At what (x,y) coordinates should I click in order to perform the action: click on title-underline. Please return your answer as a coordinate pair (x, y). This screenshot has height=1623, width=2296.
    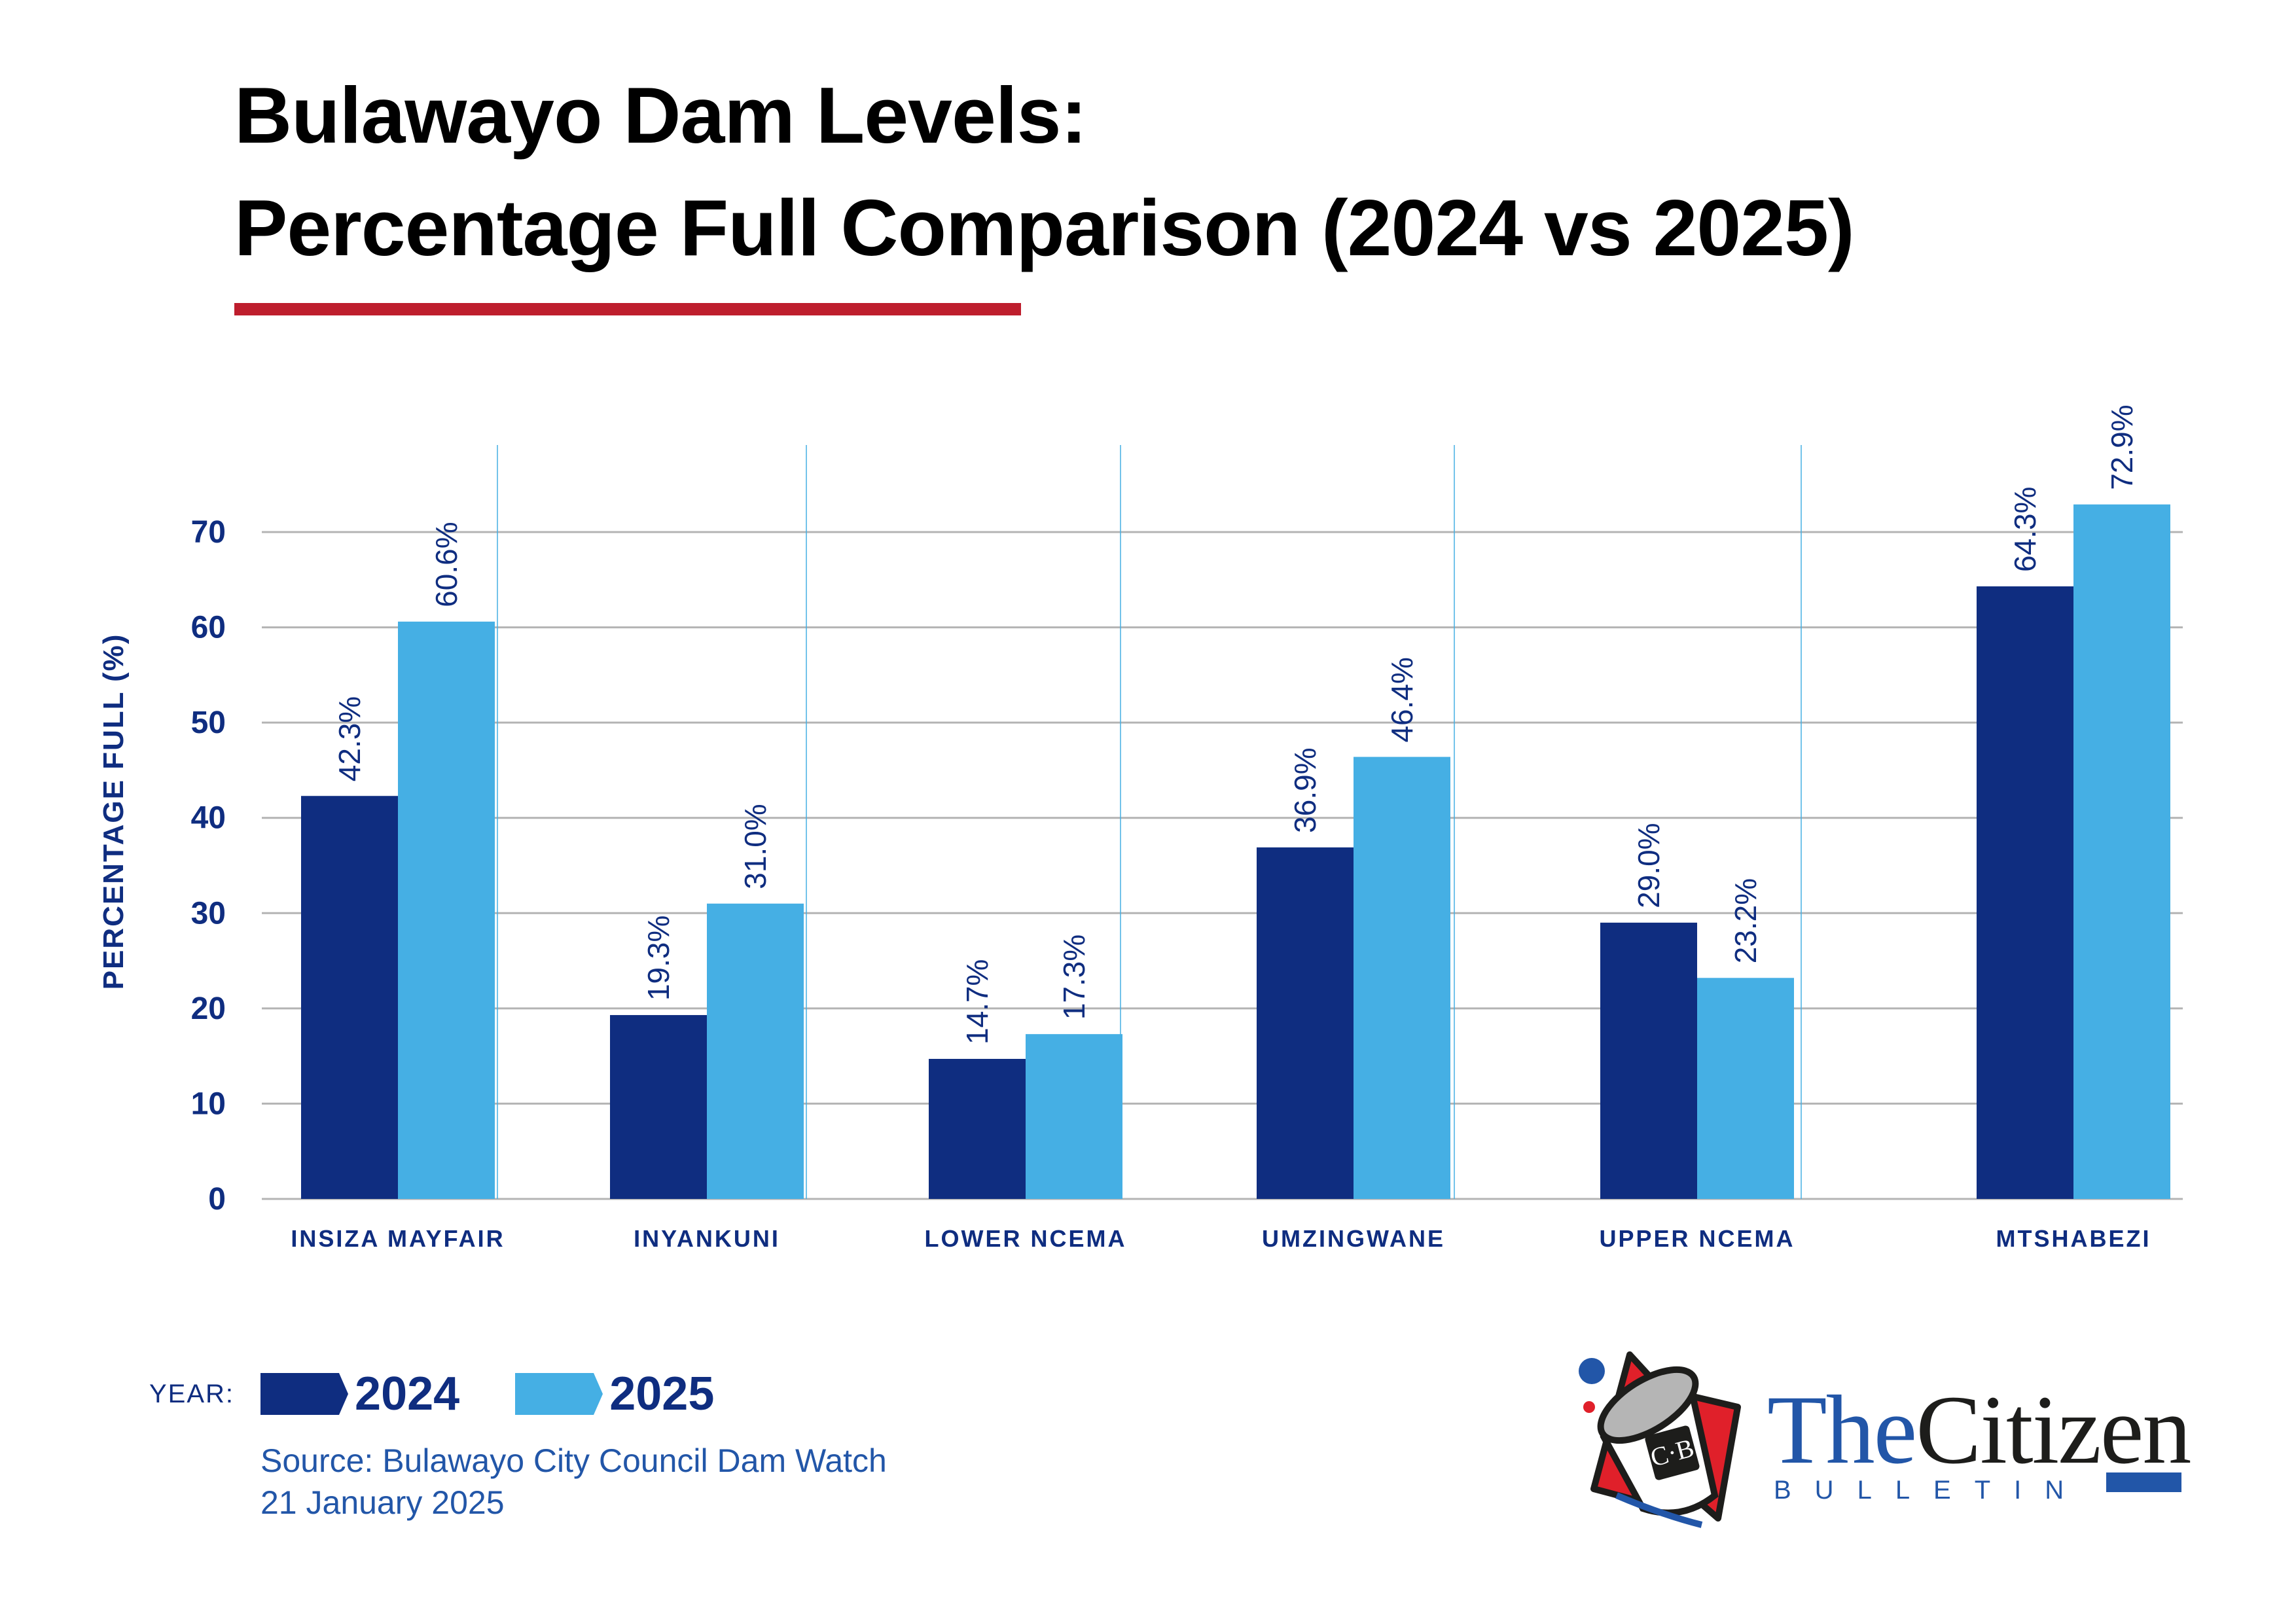
    Looking at the image, I should click on (627, 309).